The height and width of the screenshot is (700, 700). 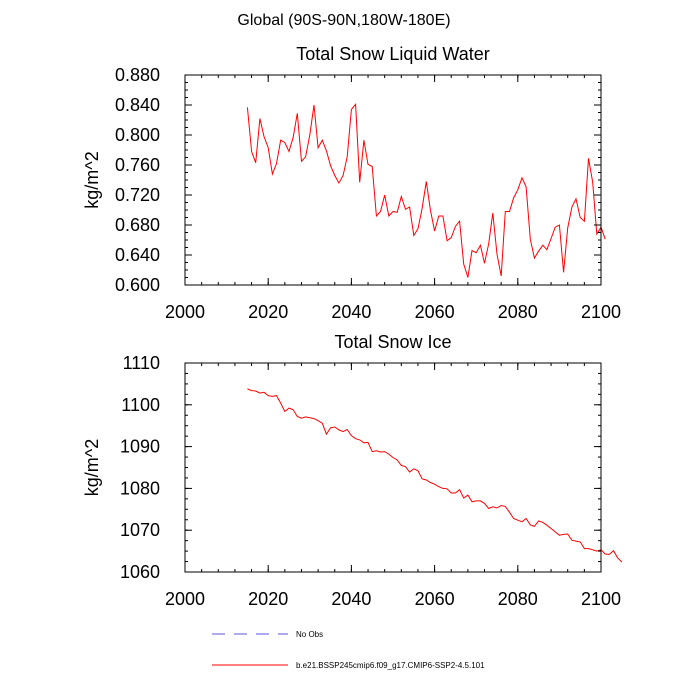 I want to click on y-tick-label-snow-ice: 1090, so click(x=140, y=447).